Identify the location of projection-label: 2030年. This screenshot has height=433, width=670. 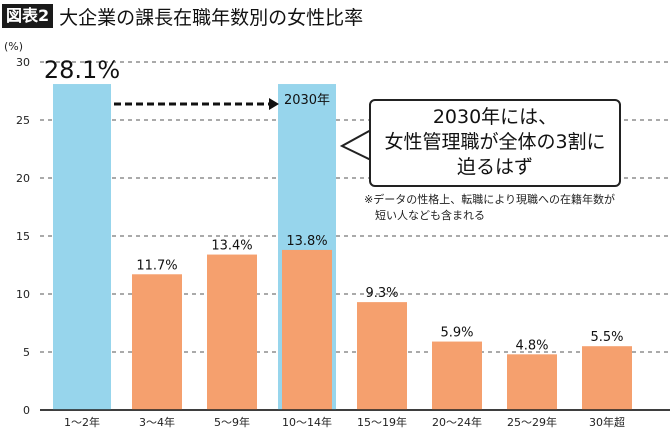
(307, 100).